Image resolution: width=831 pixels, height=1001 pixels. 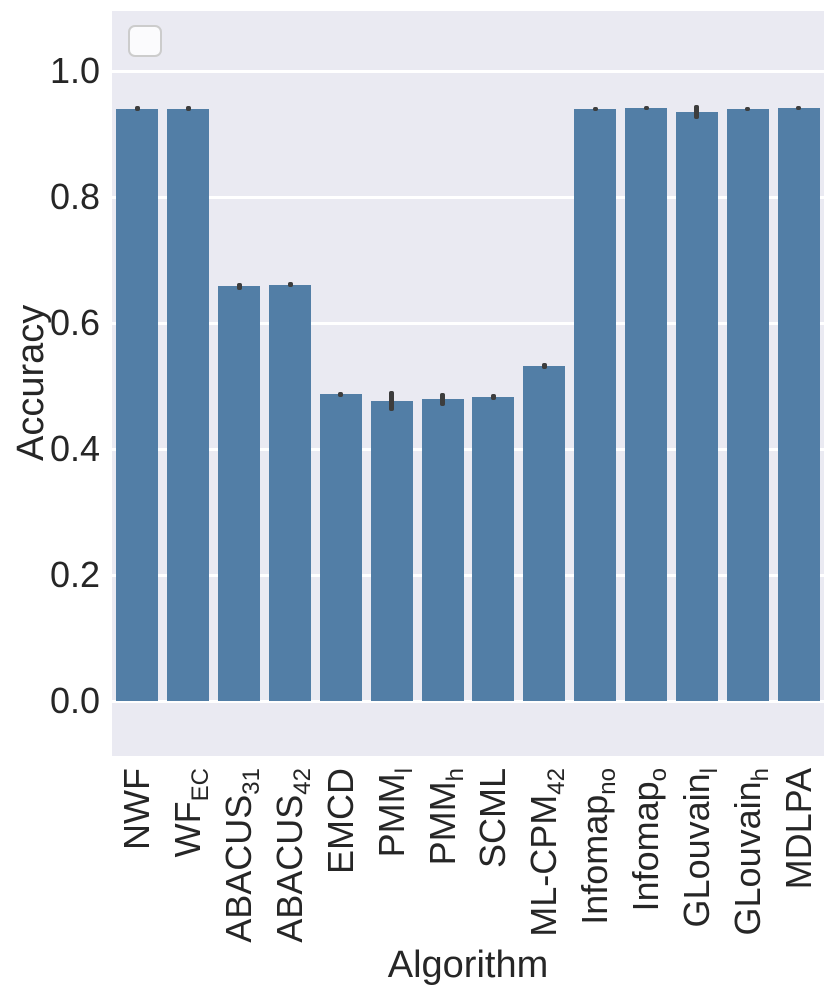 I want to click on bar-WFEC, so click(x=188, y=404).